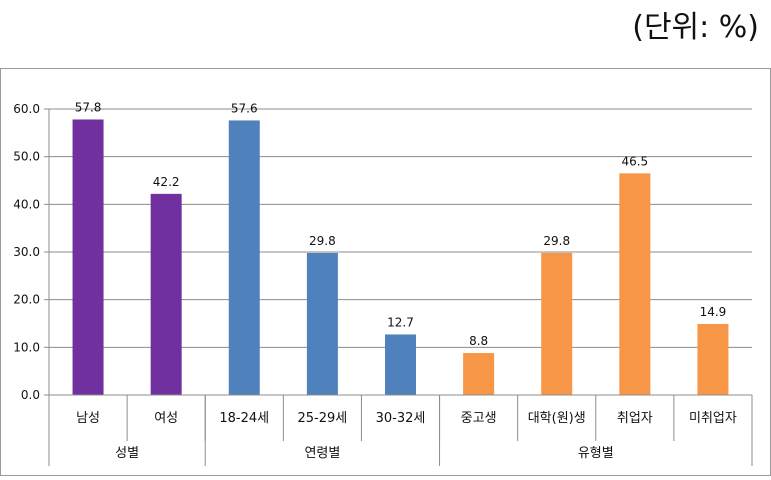 This screenshot has height=480, width=771. Describe the element at coordinates (26, 157) in the screenshot. I see `y-tick-label: 50.0` at that location.